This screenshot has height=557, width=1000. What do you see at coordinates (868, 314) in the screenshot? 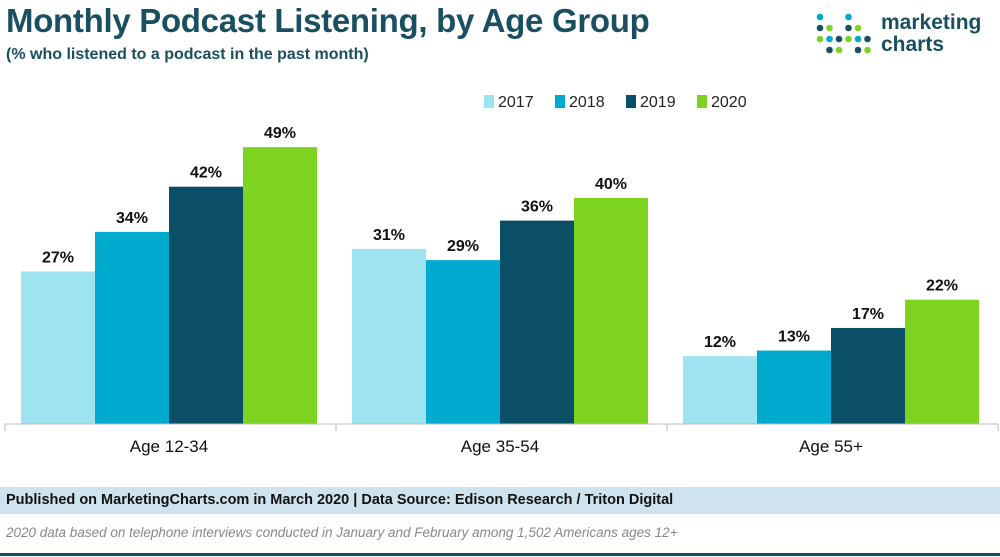
I see `data-label: 17%` at bounding box center [868, 314].